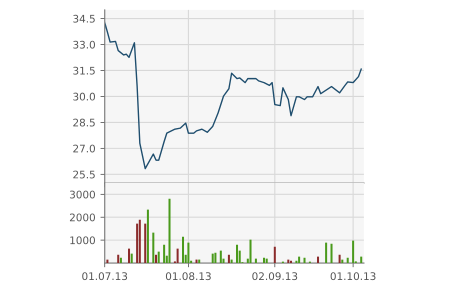 This screenshot has height=300, width=450. What do you see at coordinates (105, 276) in the screenshot?
I see `x-tick-label: 01.07.13` at bounding box center [105, 276].